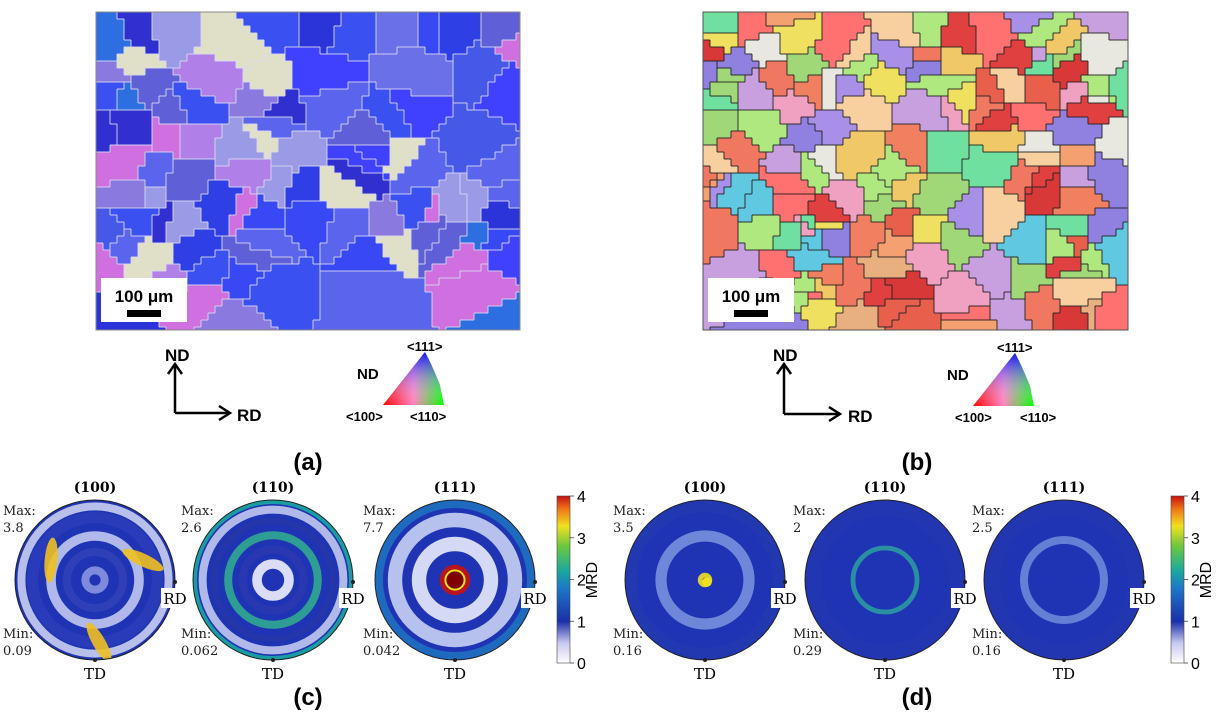 The height and width of the screenshot is (718, 1221). Describe the element at coordinates (958, 375) in the screenshot. I see `ipf-nd-label-b: ND` at that location.